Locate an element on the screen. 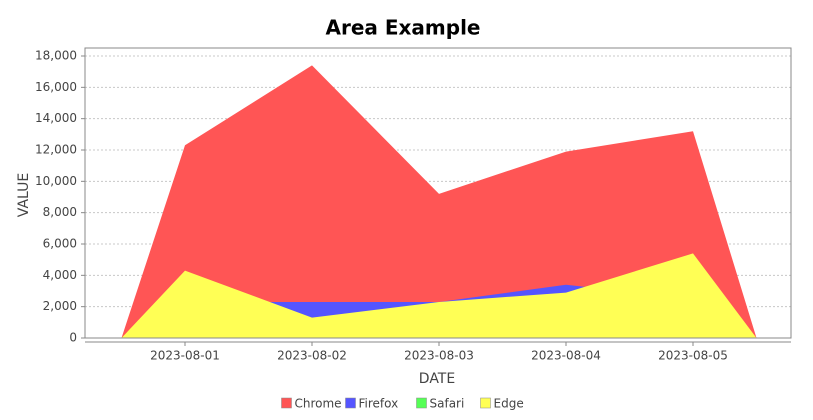  legend-label: Edge is located at coordinates (509, 404).